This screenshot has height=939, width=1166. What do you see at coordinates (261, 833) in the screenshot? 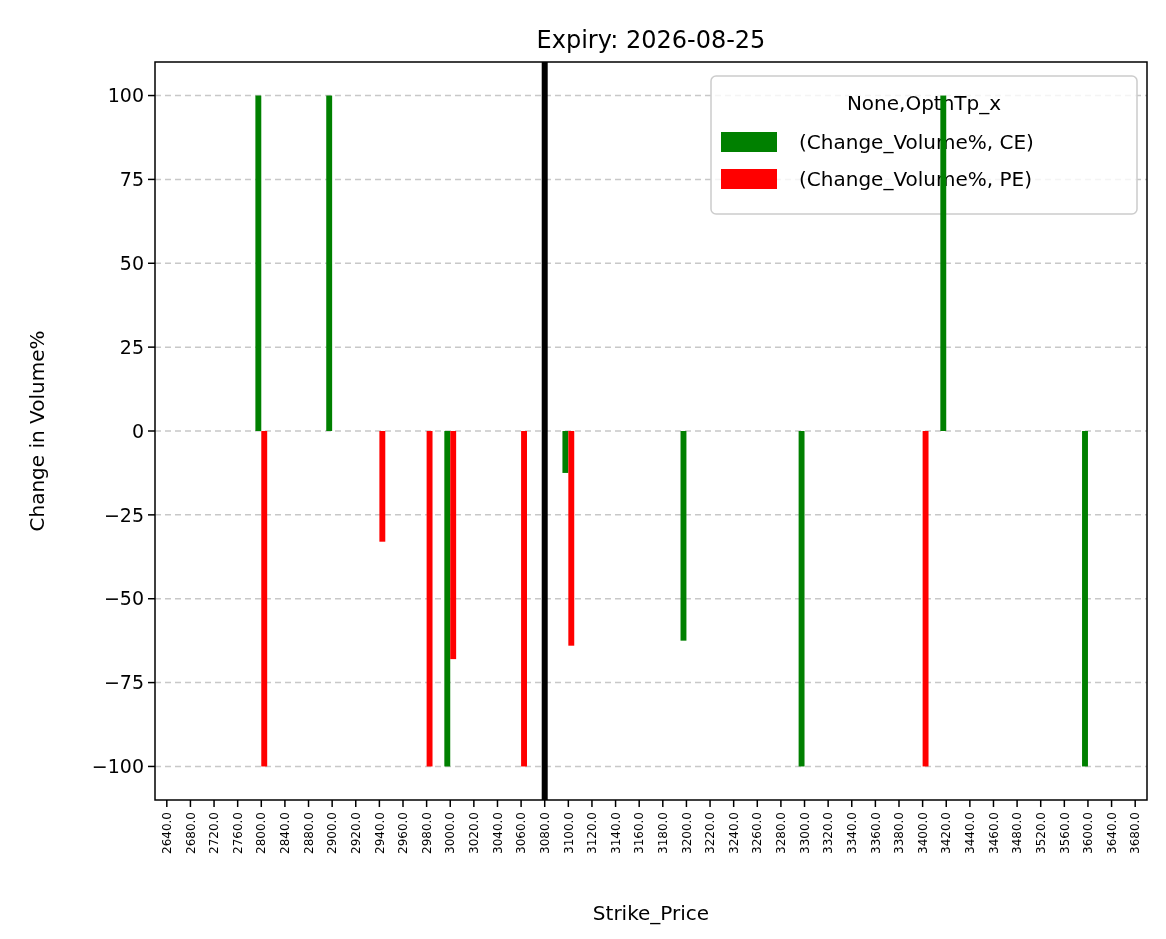
I see `x-tick-label: 2800.0` at bounding box center [261, 833].